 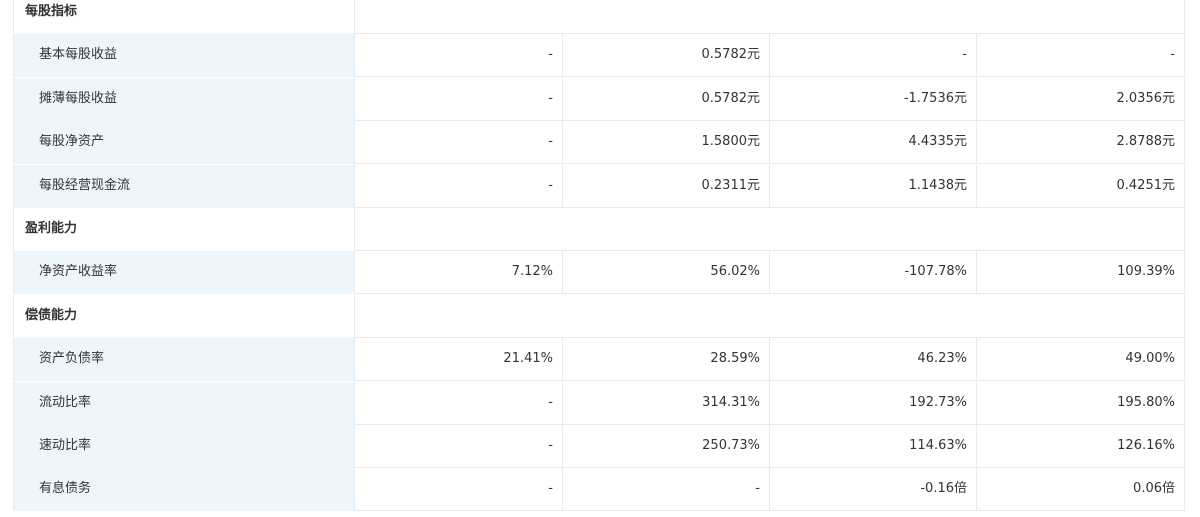 What do you see at coordinates (184, 186) in the screenshot?
I see `row-label: 每股经营现金流` at bounding box center [184, 186].